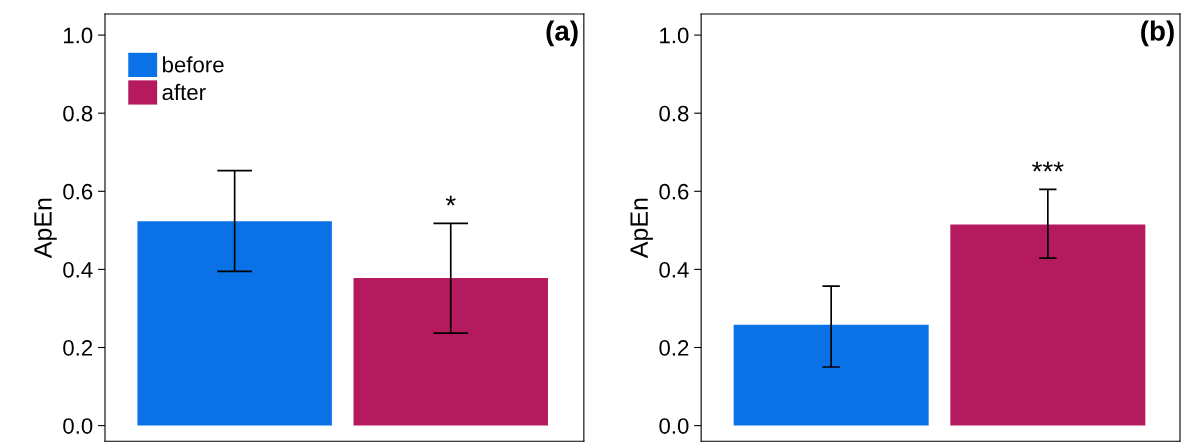  What do you see at coordinates (193, 64) in the screenshot?
I see `legend-label: before` at bounding box center [193, 64].